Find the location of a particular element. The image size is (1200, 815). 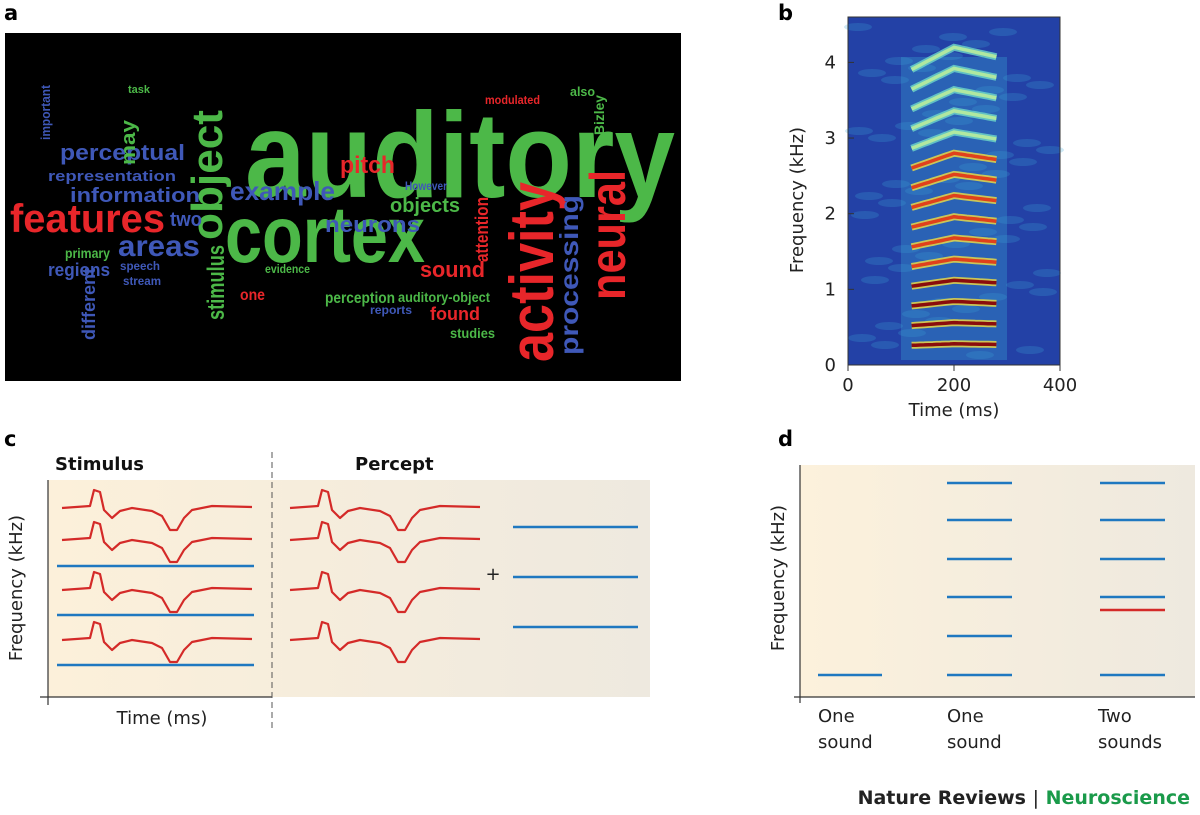

spectrogram-bg is located at coordinates (954, 191).